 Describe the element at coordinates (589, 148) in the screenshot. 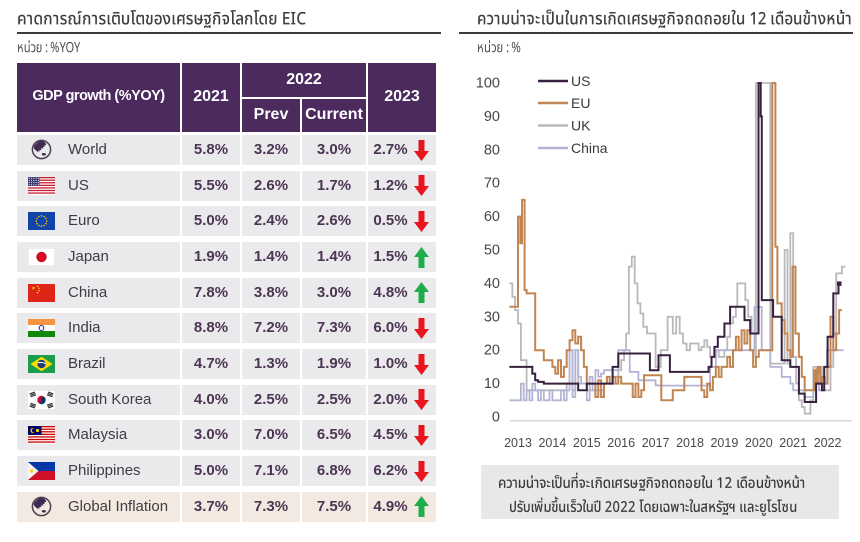

I see `svg-text: China` at that location.